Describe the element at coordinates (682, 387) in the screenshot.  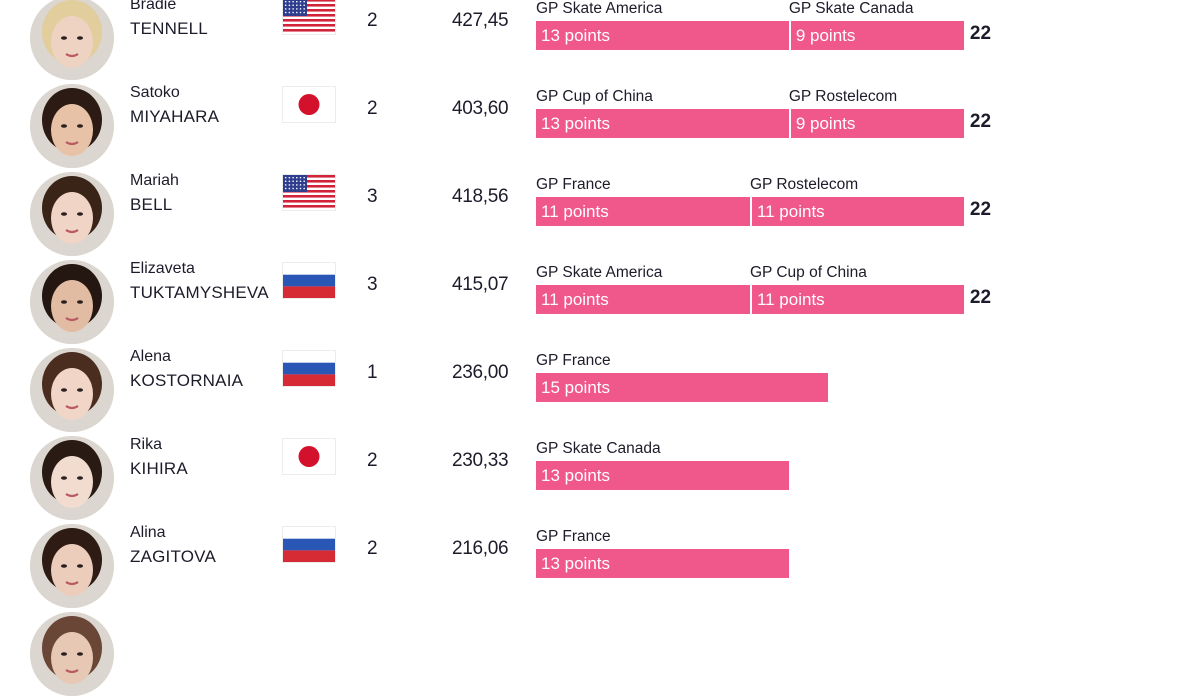
I see `event-points-bar: 15 points` at that location.